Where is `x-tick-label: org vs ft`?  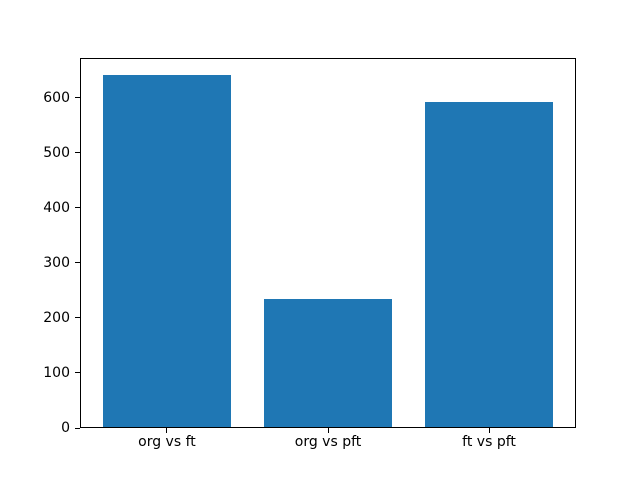 x-tick-label: org vs ft is located at coordinates (167, 442).